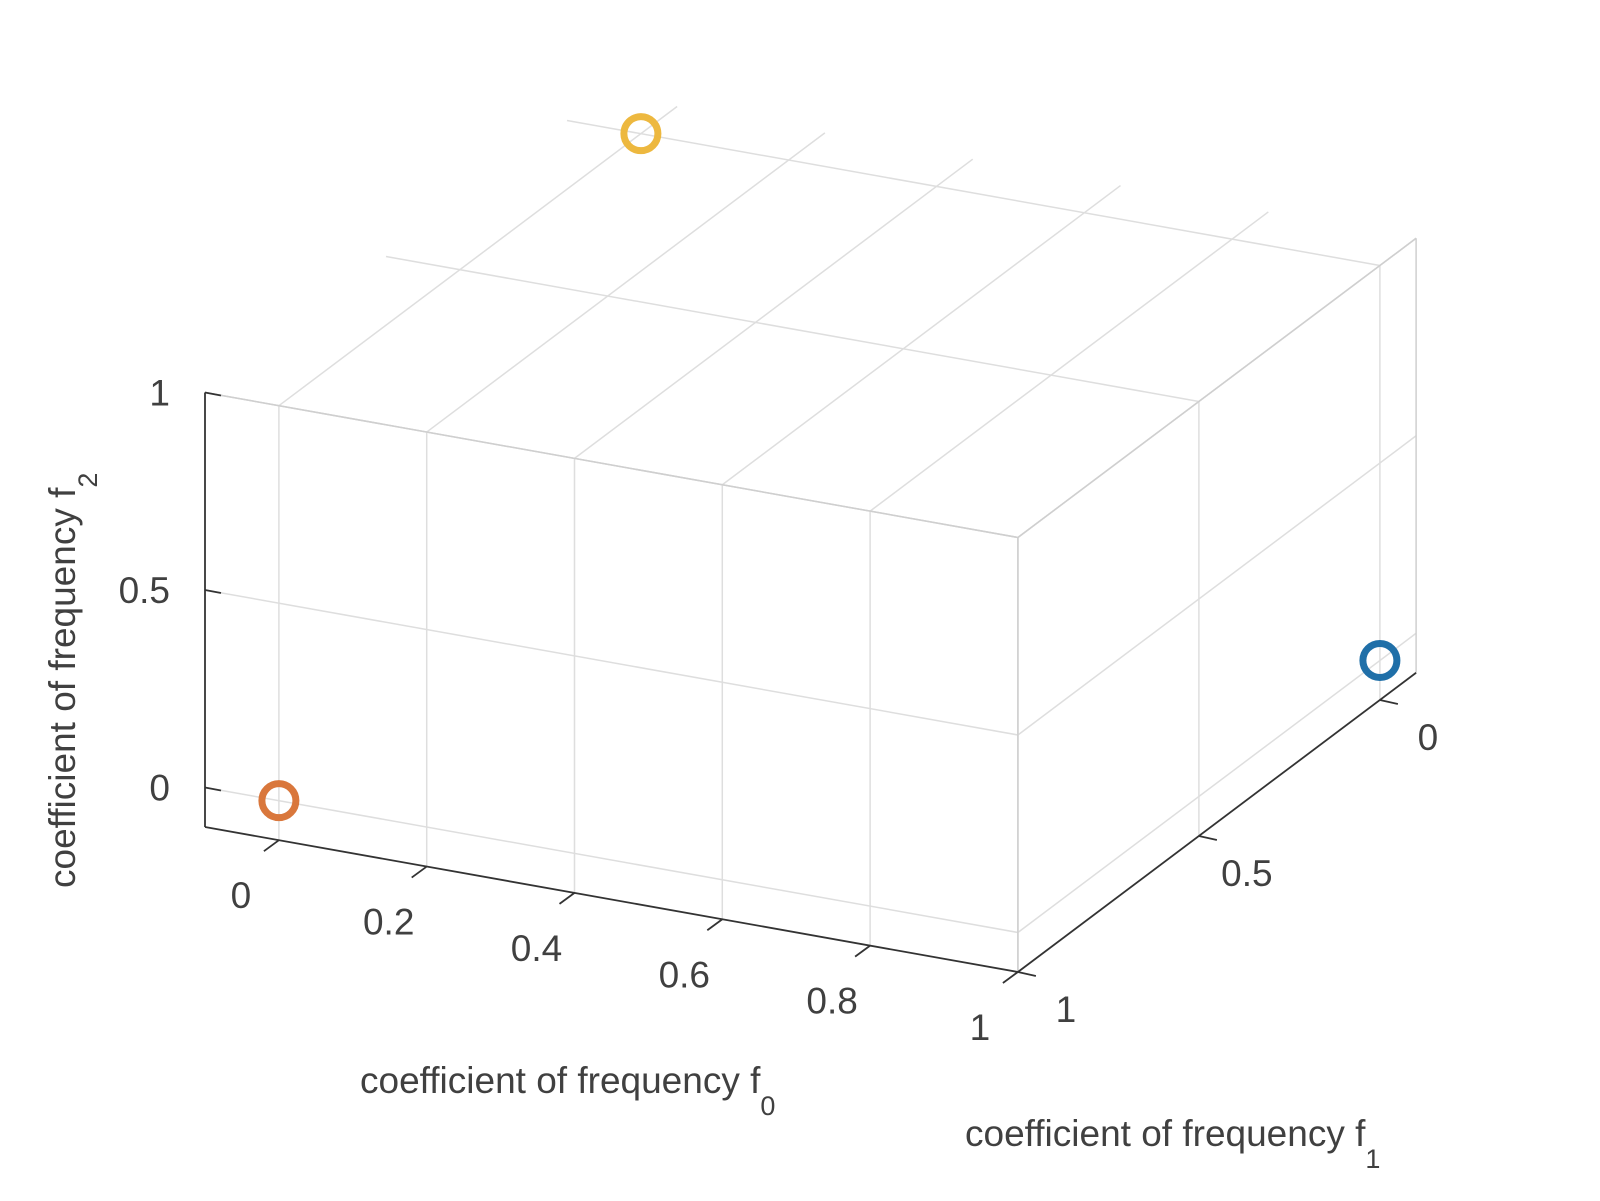 The height and width of the screenshot is (1201, 1600). I want to click on y-axis-line, so click(1217, 822).